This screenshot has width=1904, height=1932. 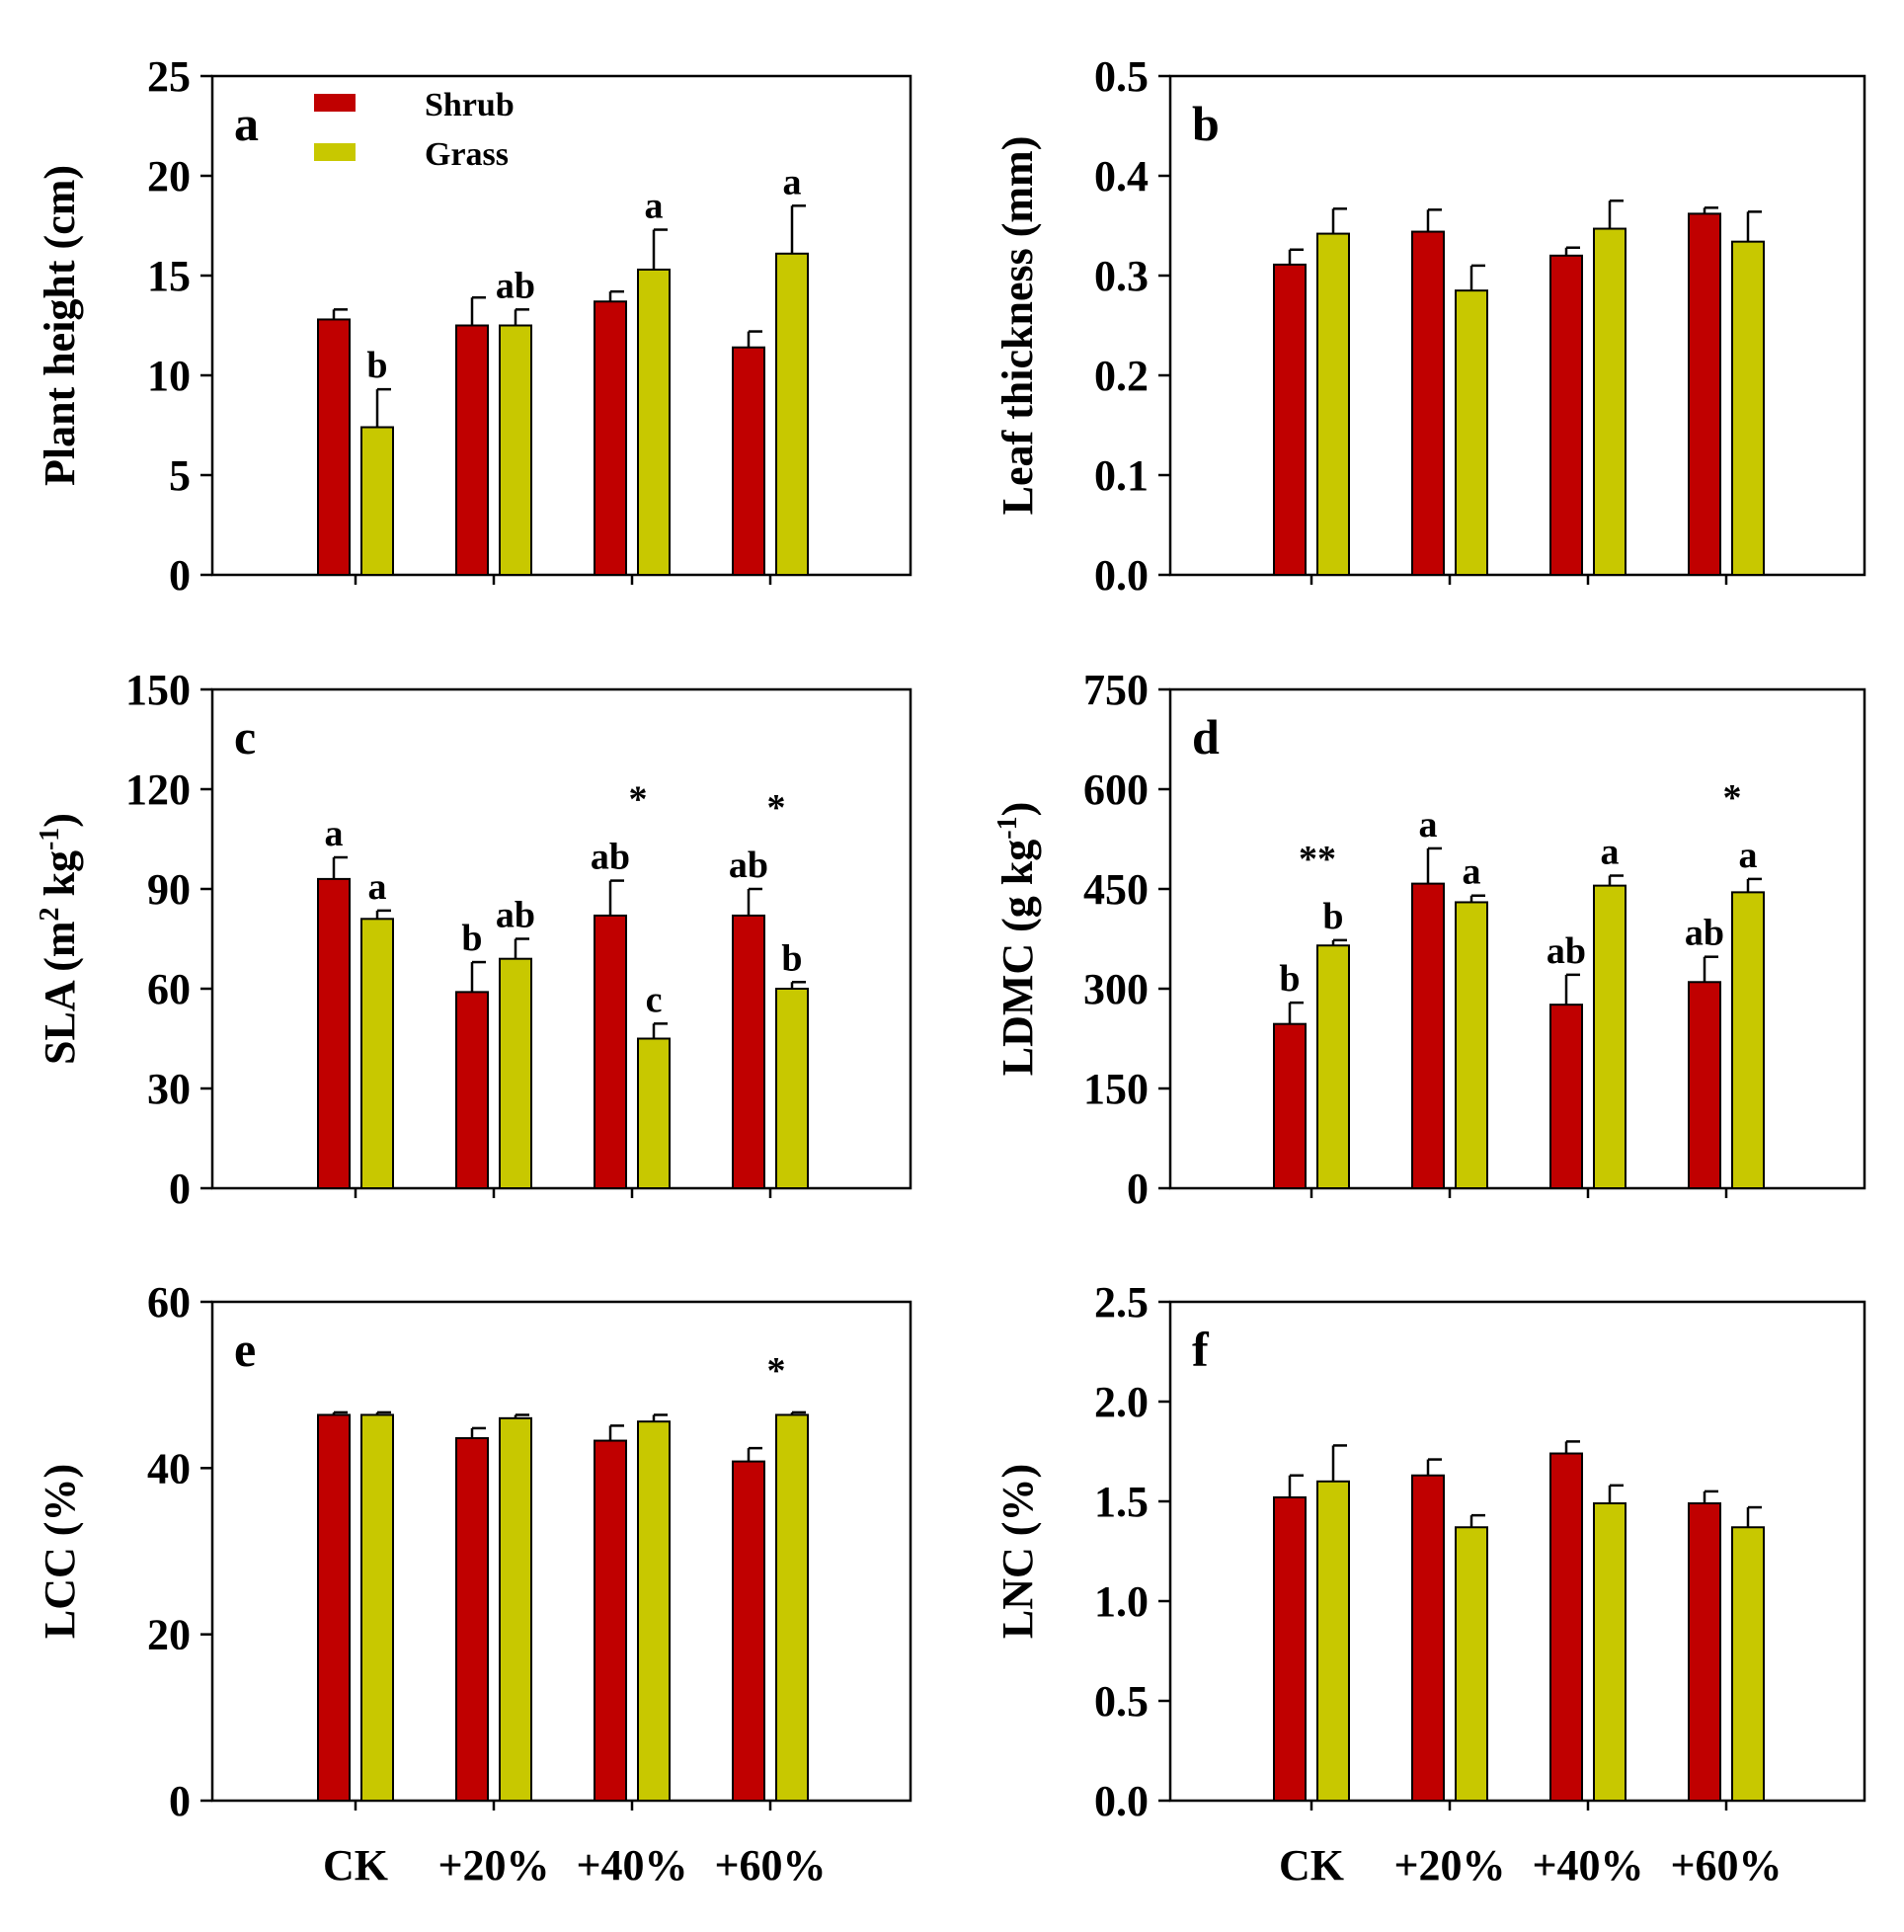 I want to click on y-tick-label: 30, so click(x=169, y=1089).